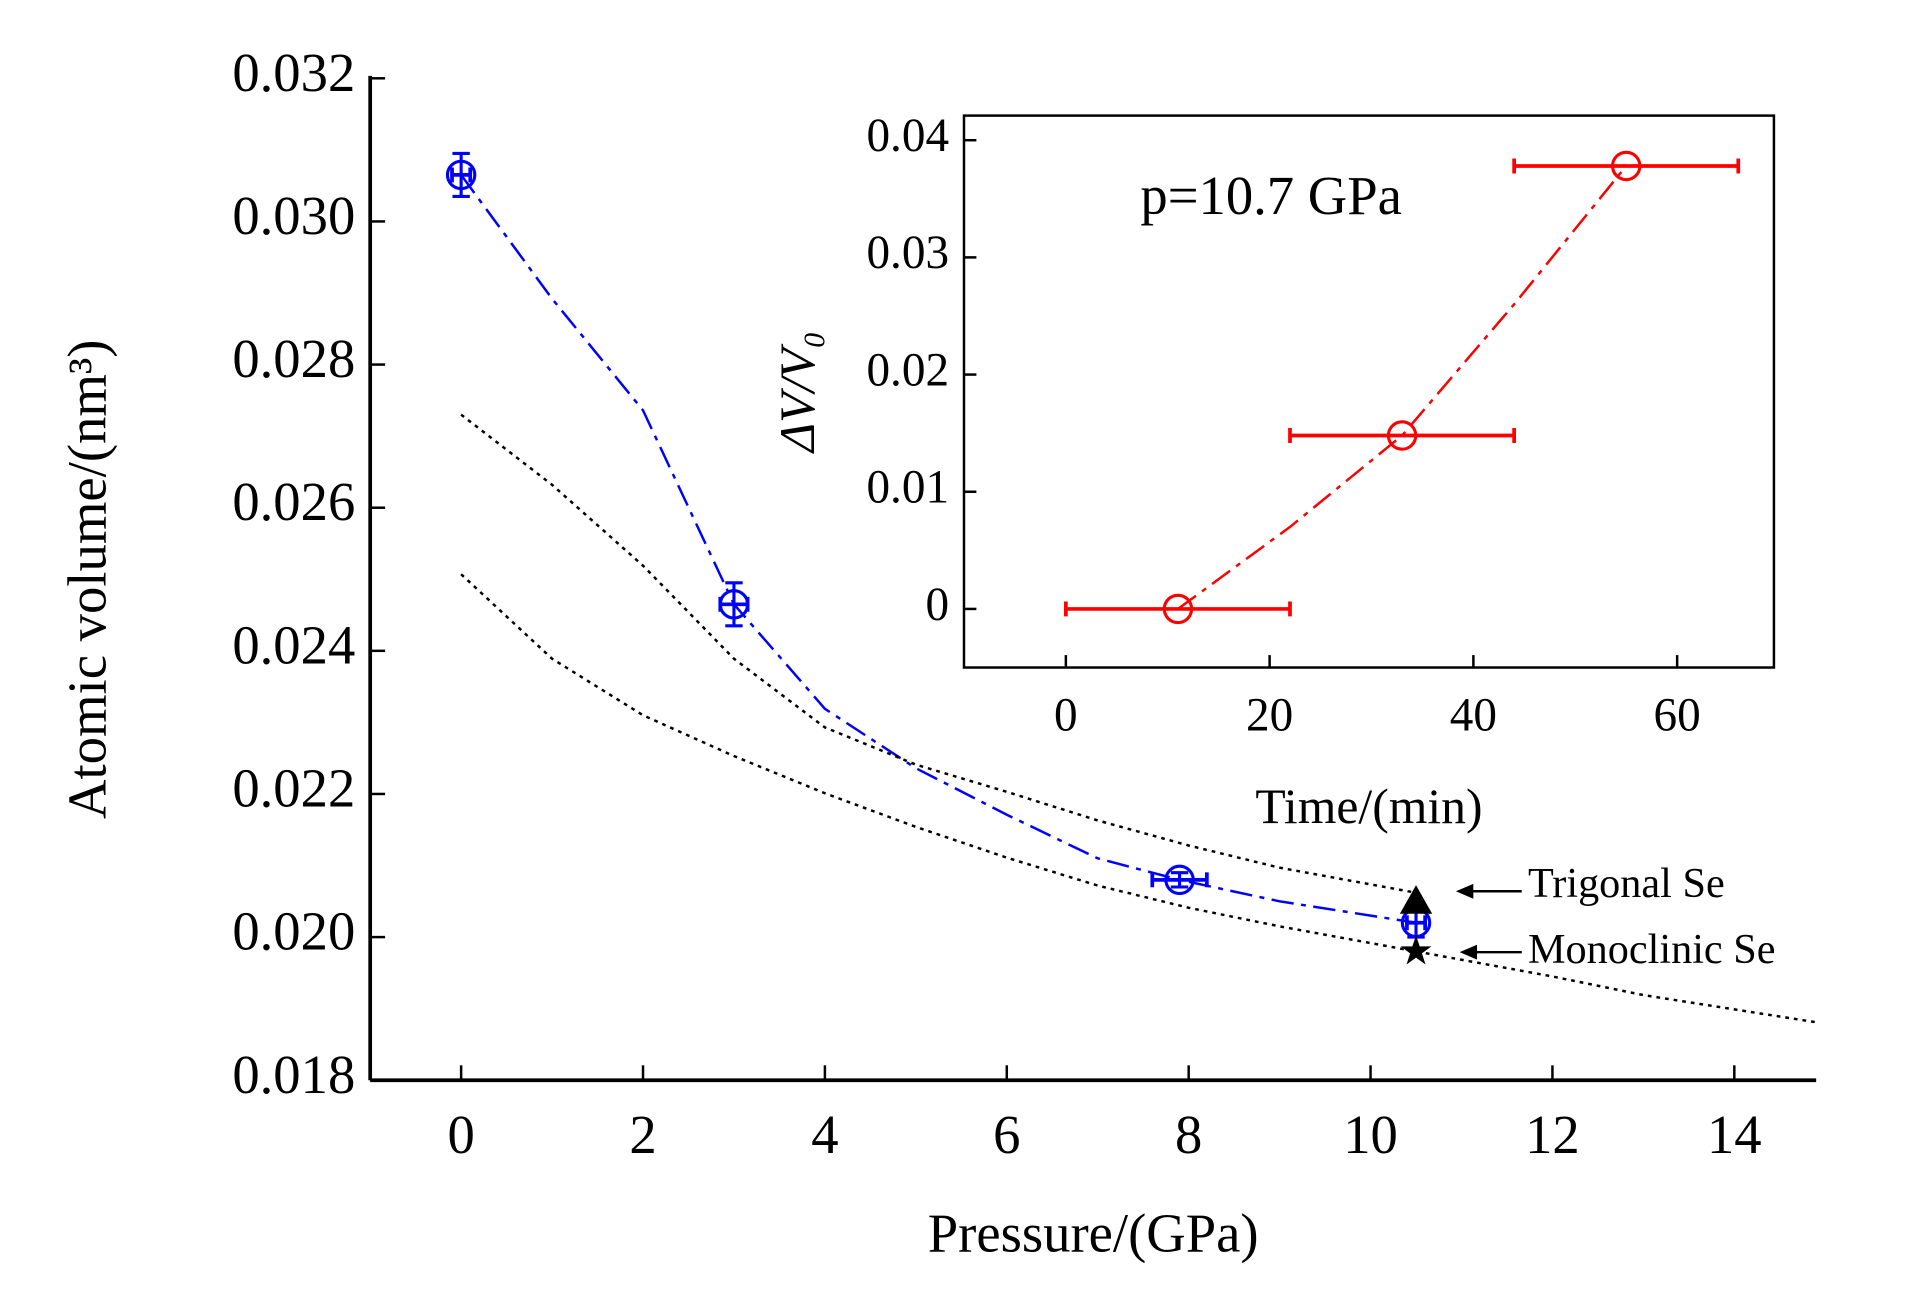 Image resolution: width=1923 pixels, height=1299 pixels. What do you see at coordinates (293, 72) in the screenshot?
I see `y-tick-label: 0.032` at bounding box center [293, 72].